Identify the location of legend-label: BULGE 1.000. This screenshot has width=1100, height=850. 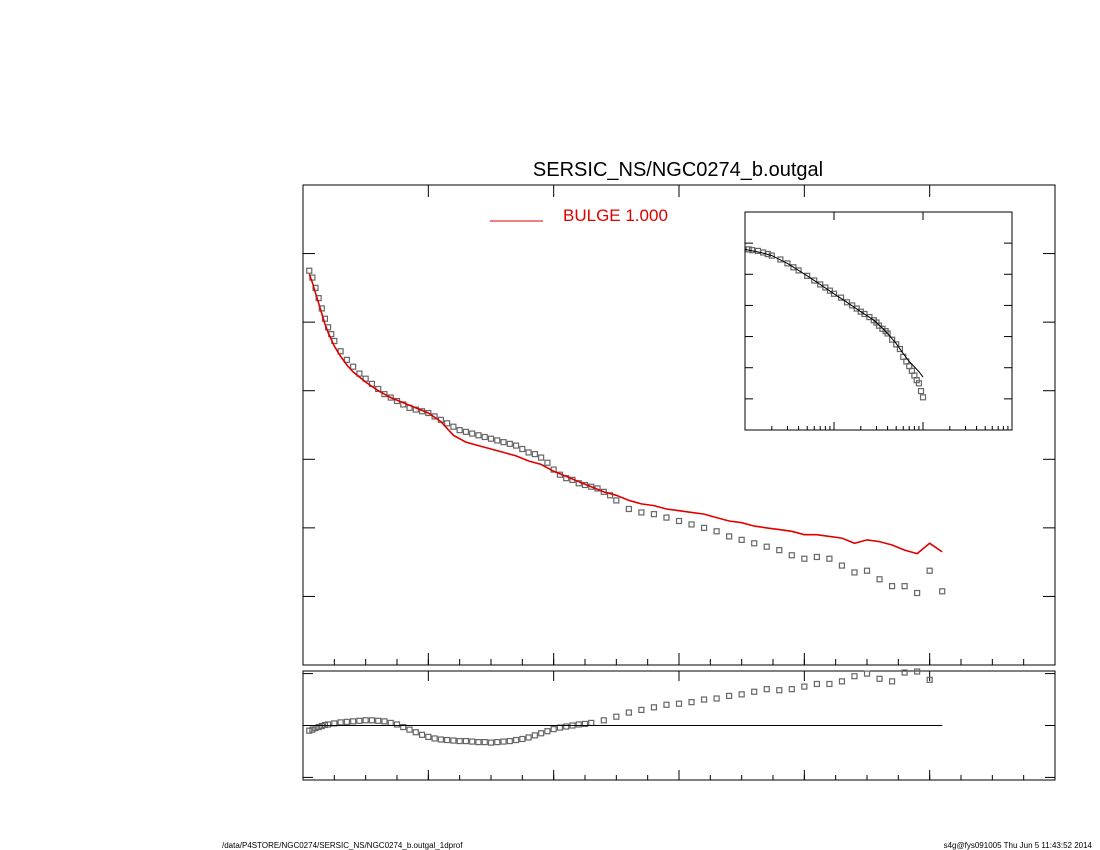
(615, 215).